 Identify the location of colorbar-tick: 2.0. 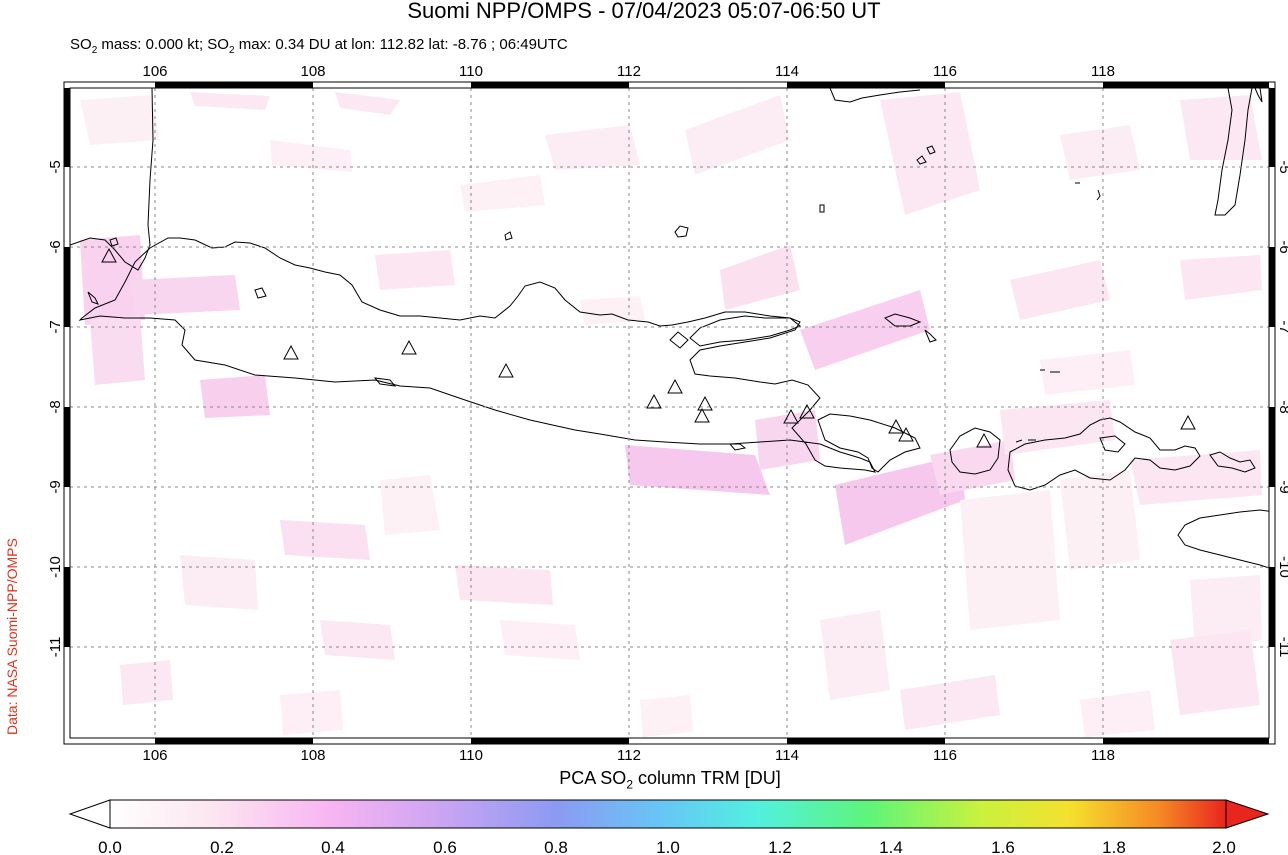
(1224, 846).